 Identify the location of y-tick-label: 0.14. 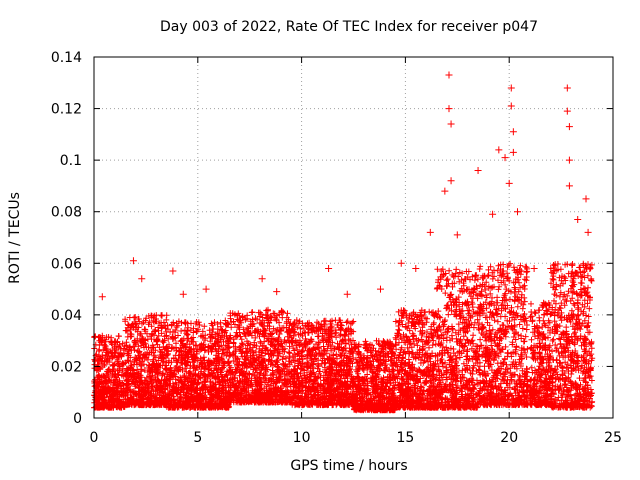
(66, 58).